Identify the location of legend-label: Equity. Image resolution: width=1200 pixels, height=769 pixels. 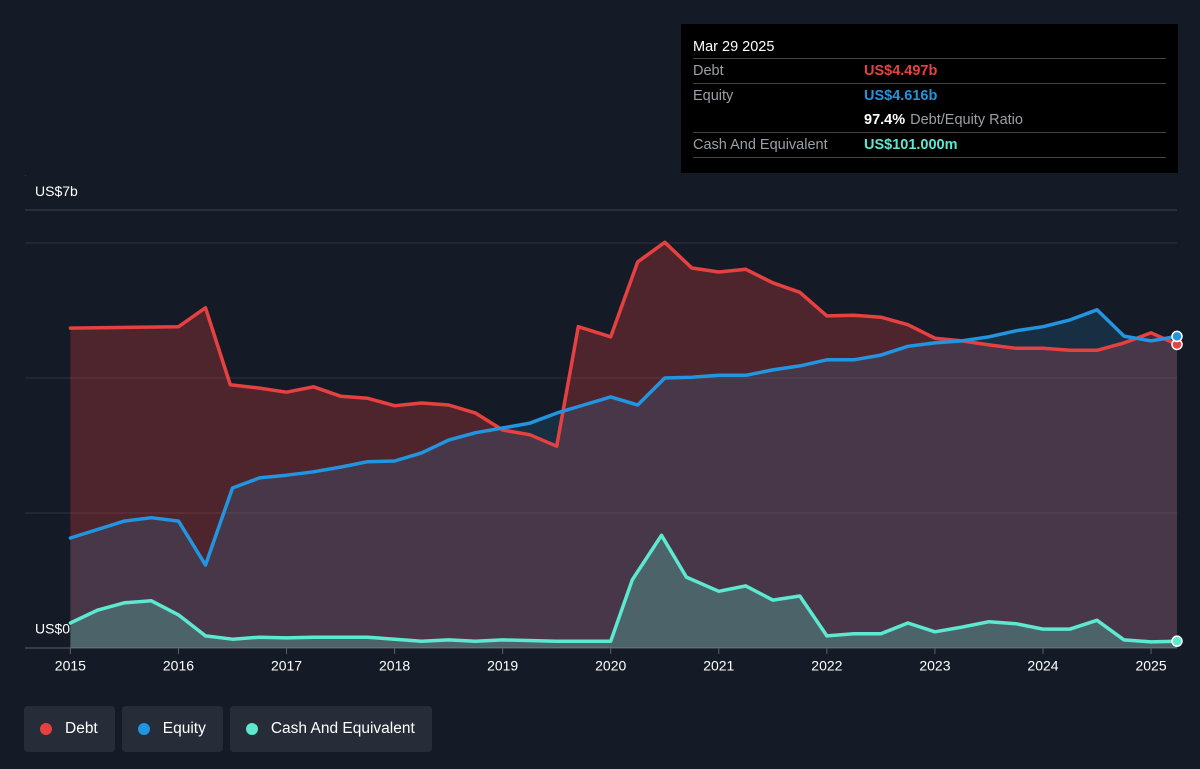
(184, 728).